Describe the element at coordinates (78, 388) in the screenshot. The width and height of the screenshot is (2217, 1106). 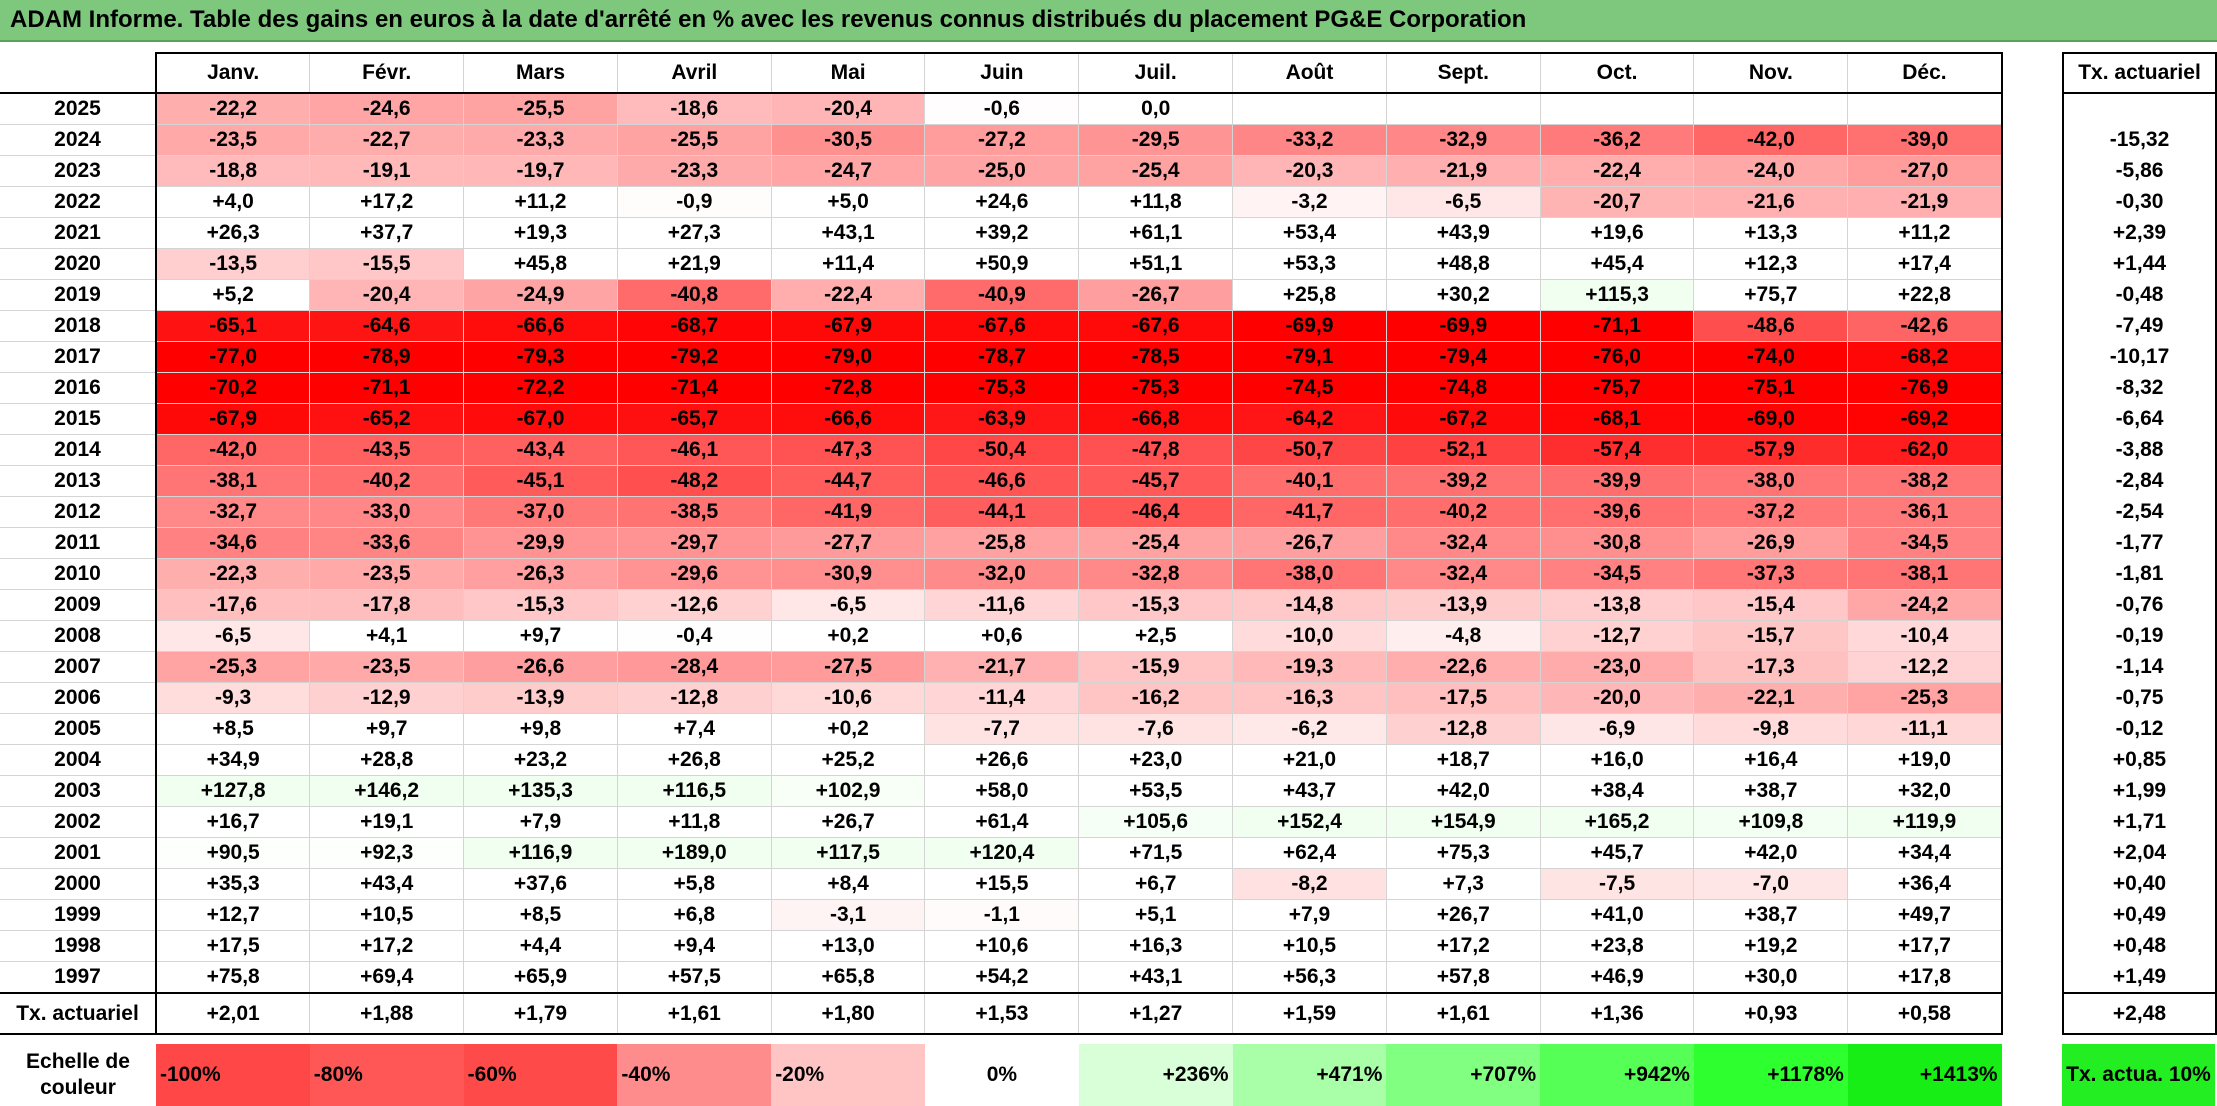
I see `year-label: 2016` at that location.